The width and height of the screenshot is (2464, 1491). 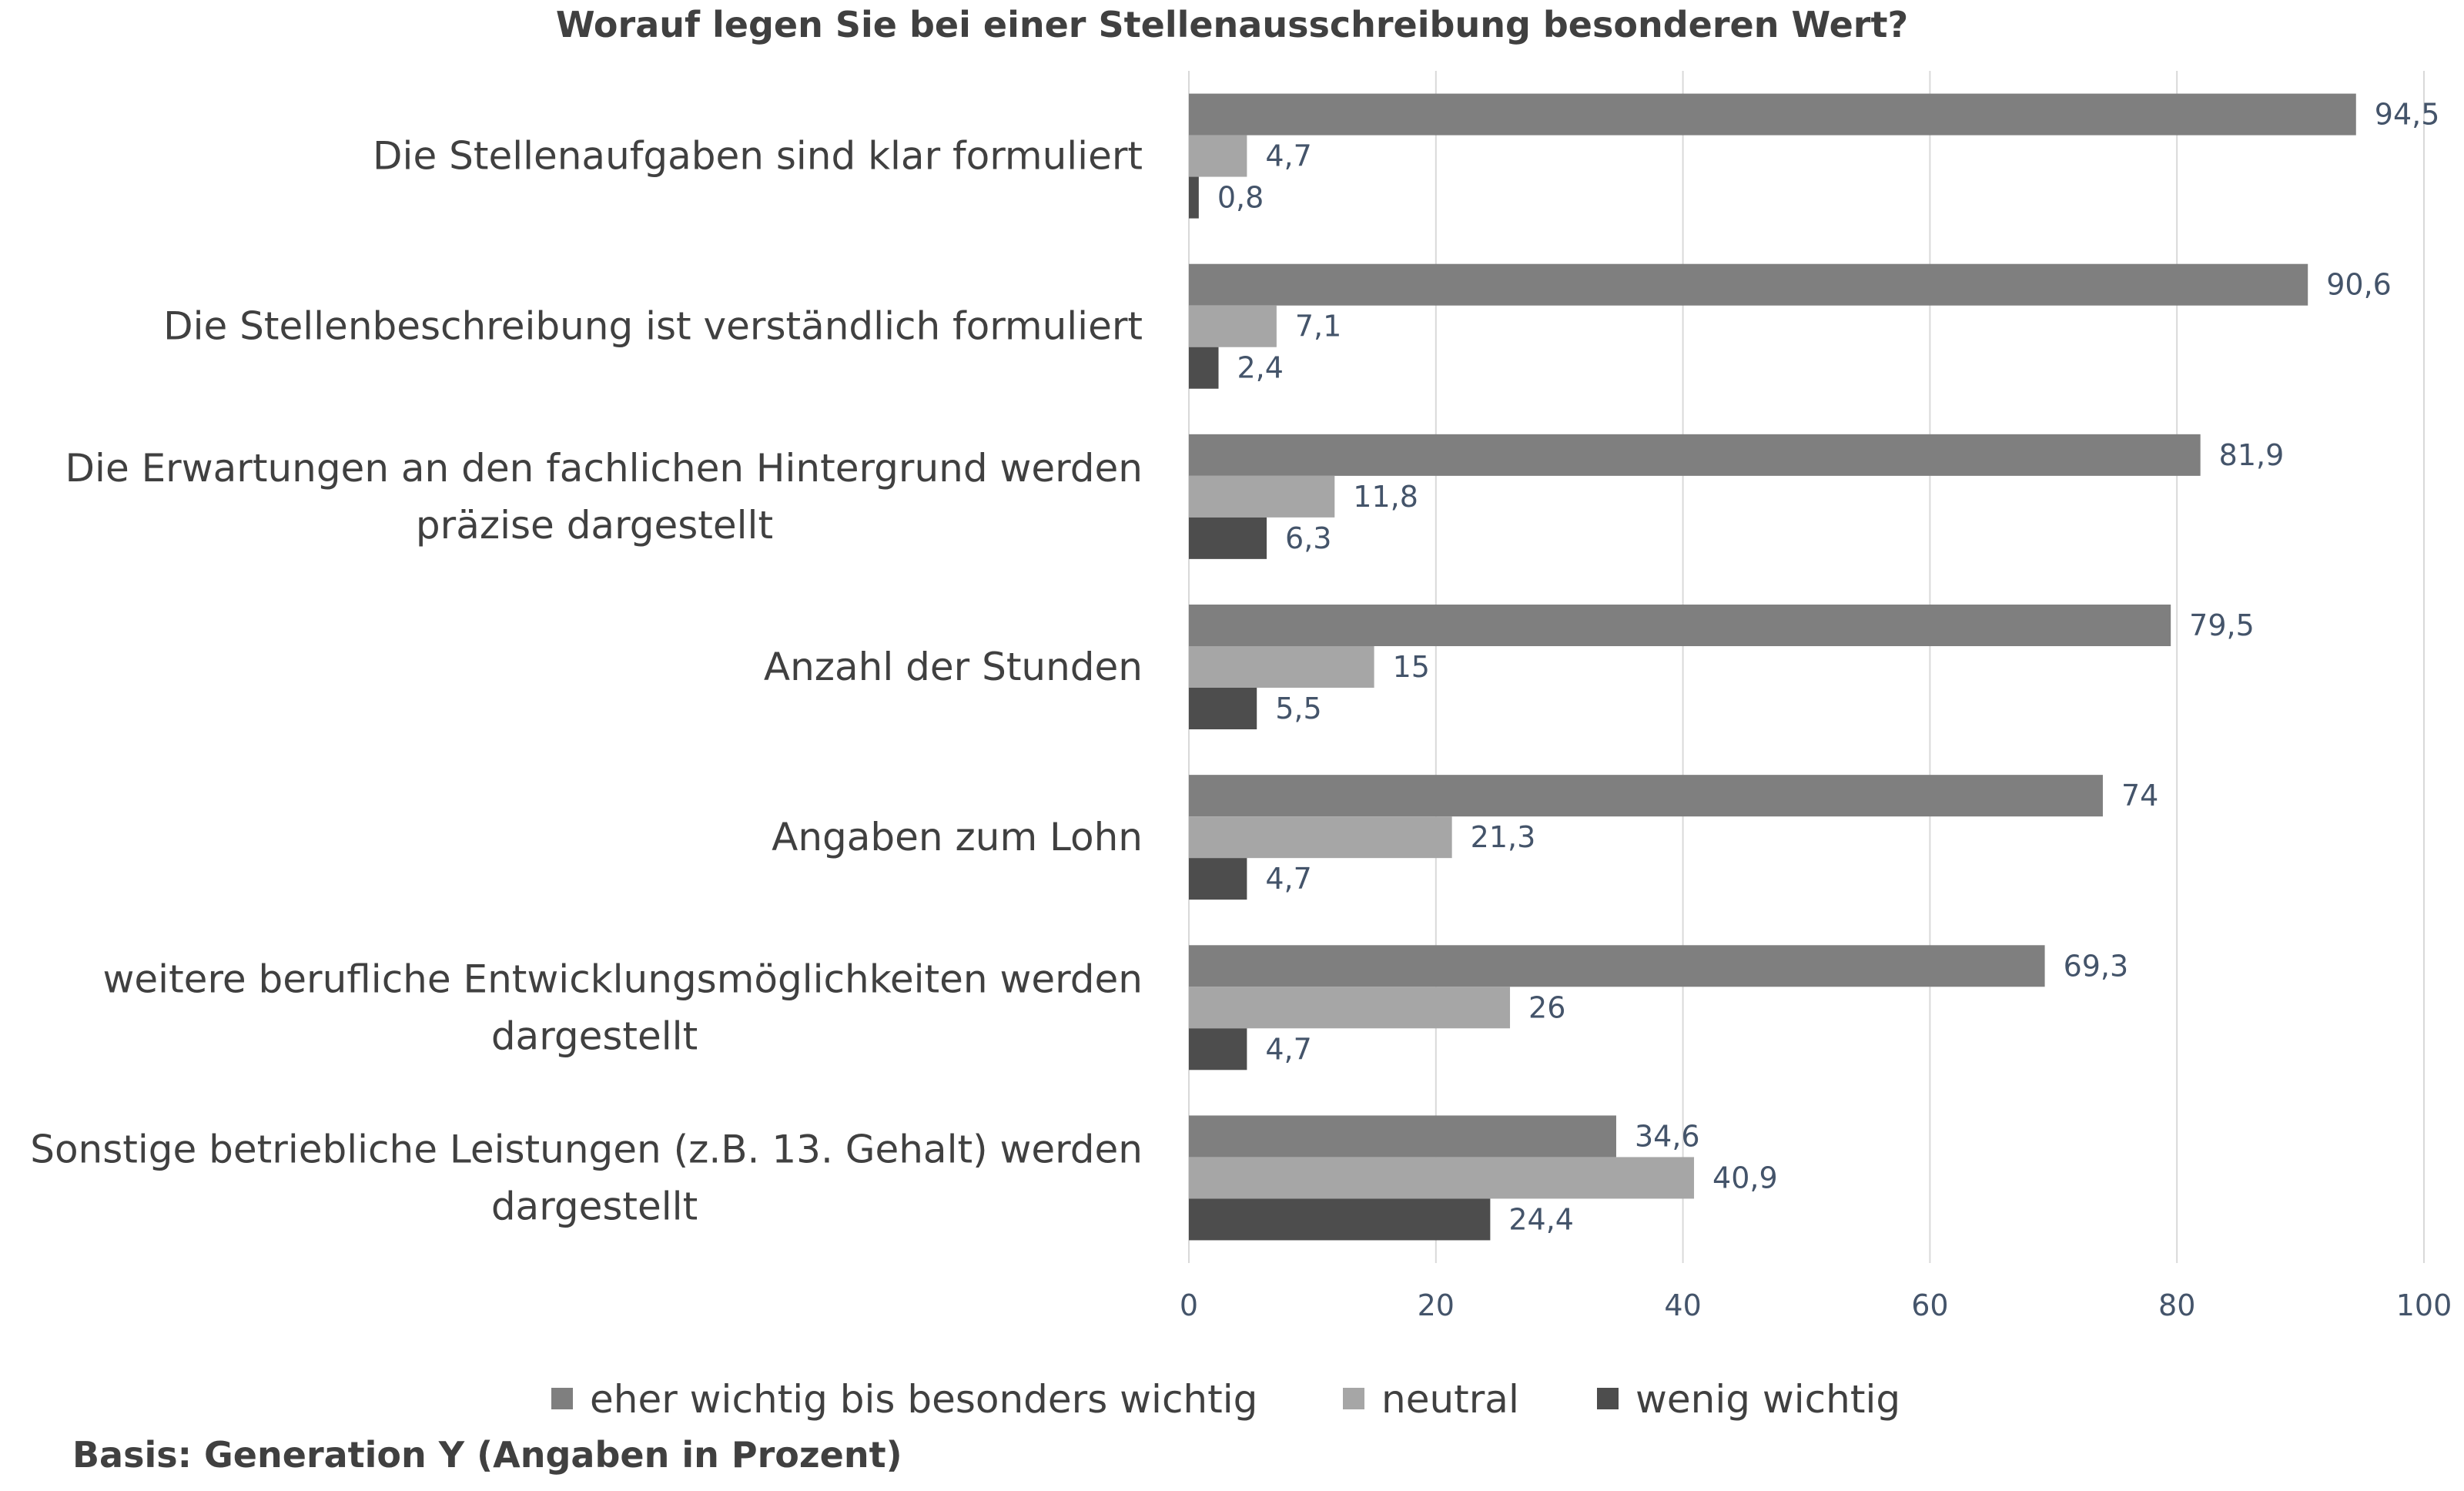 What do you see at coordinates (2424, 1305) in the screenshot?
I see `x-tick-label: 100` at bounding box center [2424, 1305].